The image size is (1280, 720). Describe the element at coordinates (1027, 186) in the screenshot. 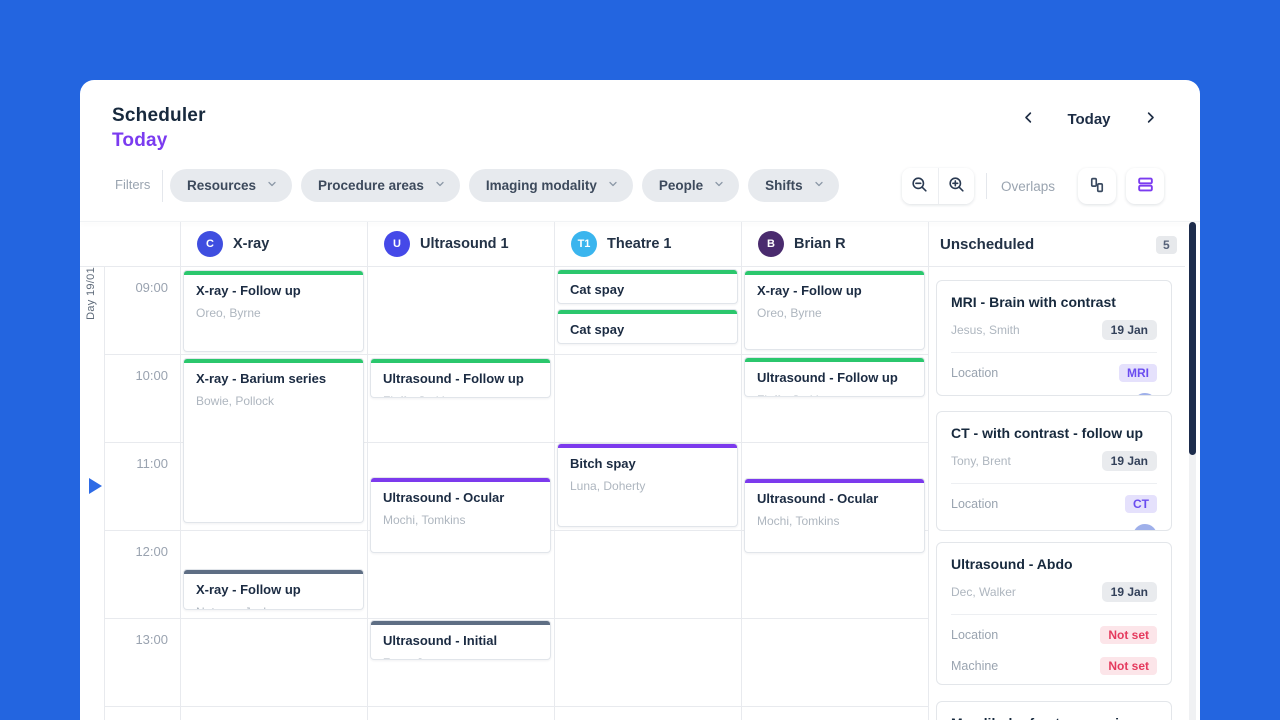

I see `overlaps-label: Overlaps` at that location.